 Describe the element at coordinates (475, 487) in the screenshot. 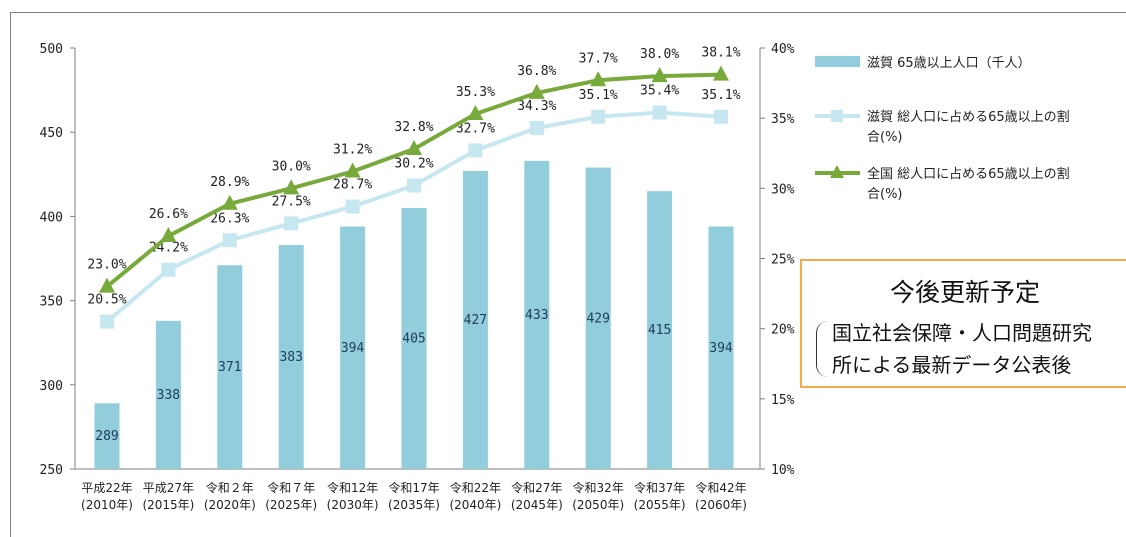

I see `category-label: 令和22年` at that location.